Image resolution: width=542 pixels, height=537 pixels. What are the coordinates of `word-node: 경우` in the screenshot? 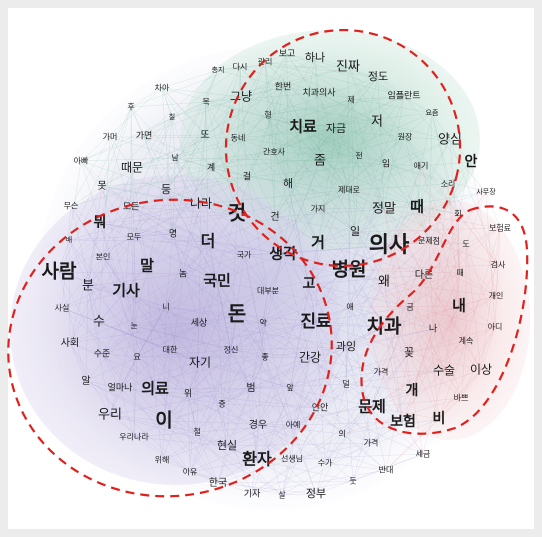 It's located at (258, 424).